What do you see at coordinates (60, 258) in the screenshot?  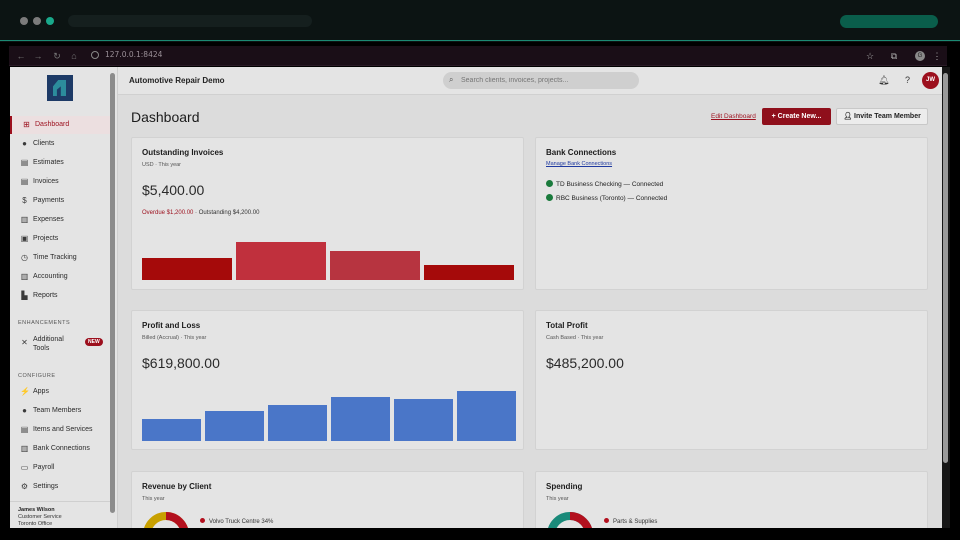 I see `sidebar-item-time-tracking: ◷ Time Tracking` at bounding box center [60, 258].